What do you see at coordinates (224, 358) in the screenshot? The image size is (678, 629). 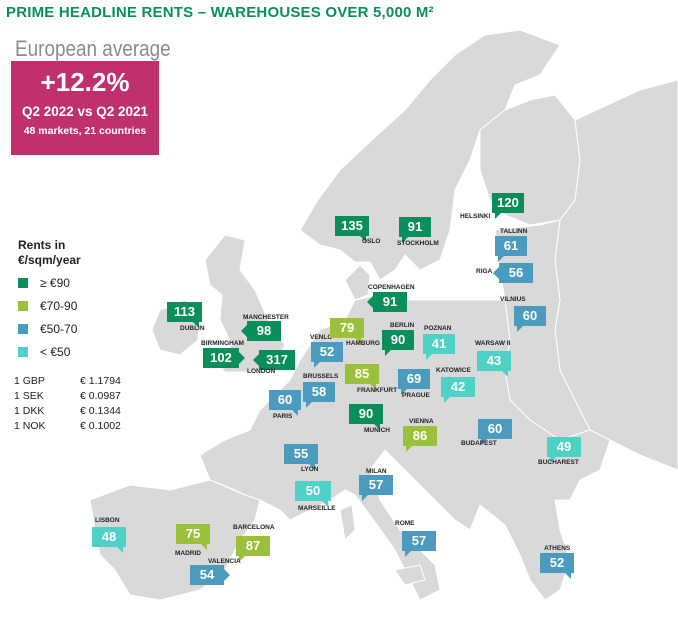 I see `rent-marker-birmingham: 102` at bounding box center [224, 358].